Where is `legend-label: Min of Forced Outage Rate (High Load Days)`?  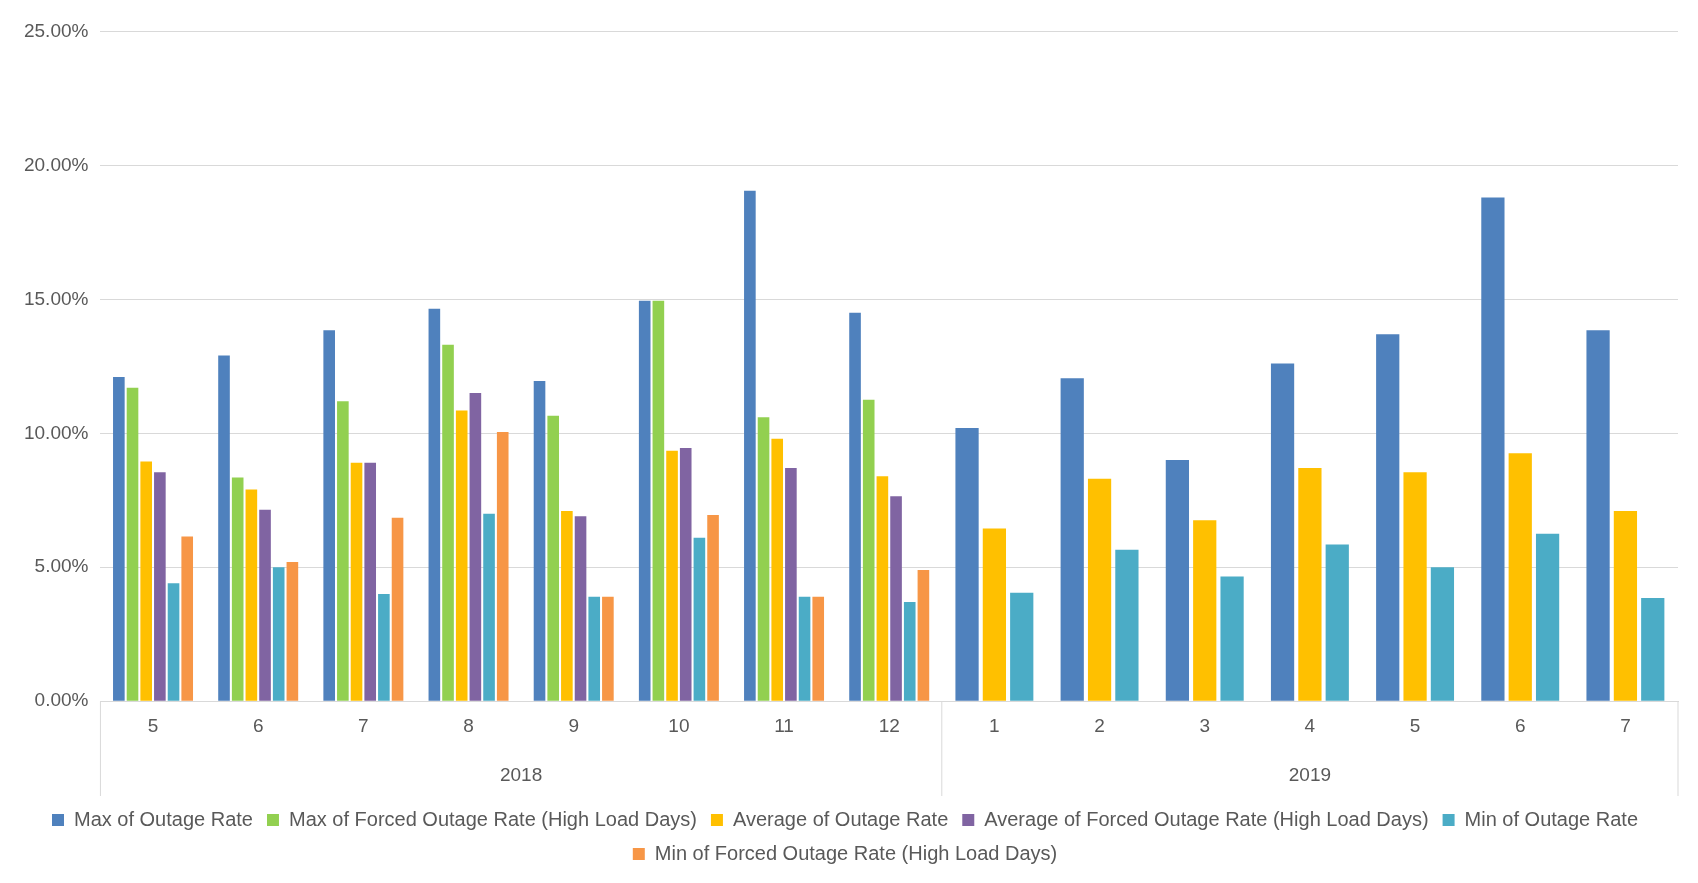
legend-label: Min of Forced Outage Rate (High Load Days) is located at coordinates (856, 852).